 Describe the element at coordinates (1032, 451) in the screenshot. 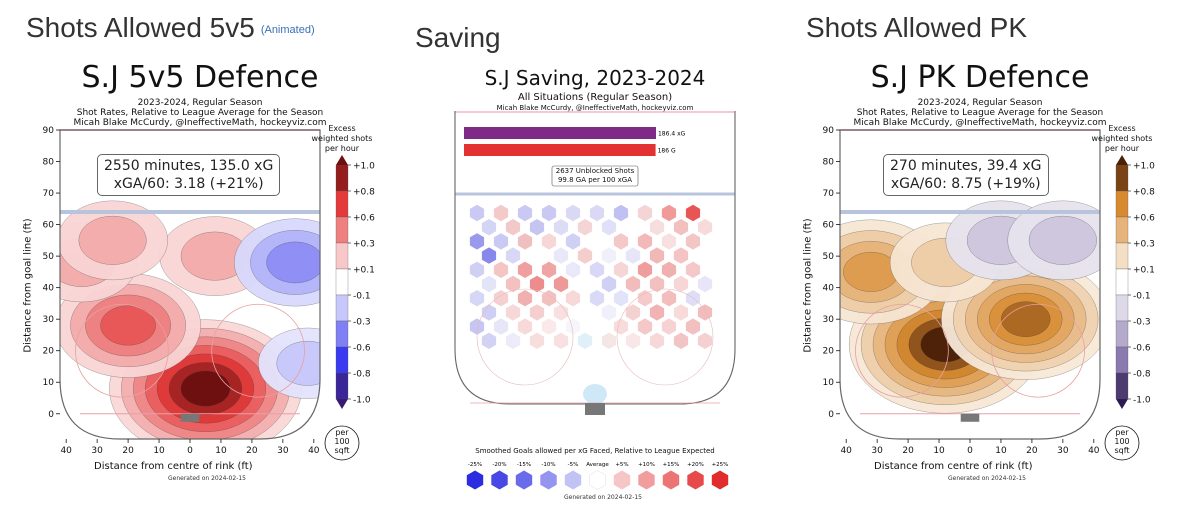

I see `x-tick-label: 20` at that location.